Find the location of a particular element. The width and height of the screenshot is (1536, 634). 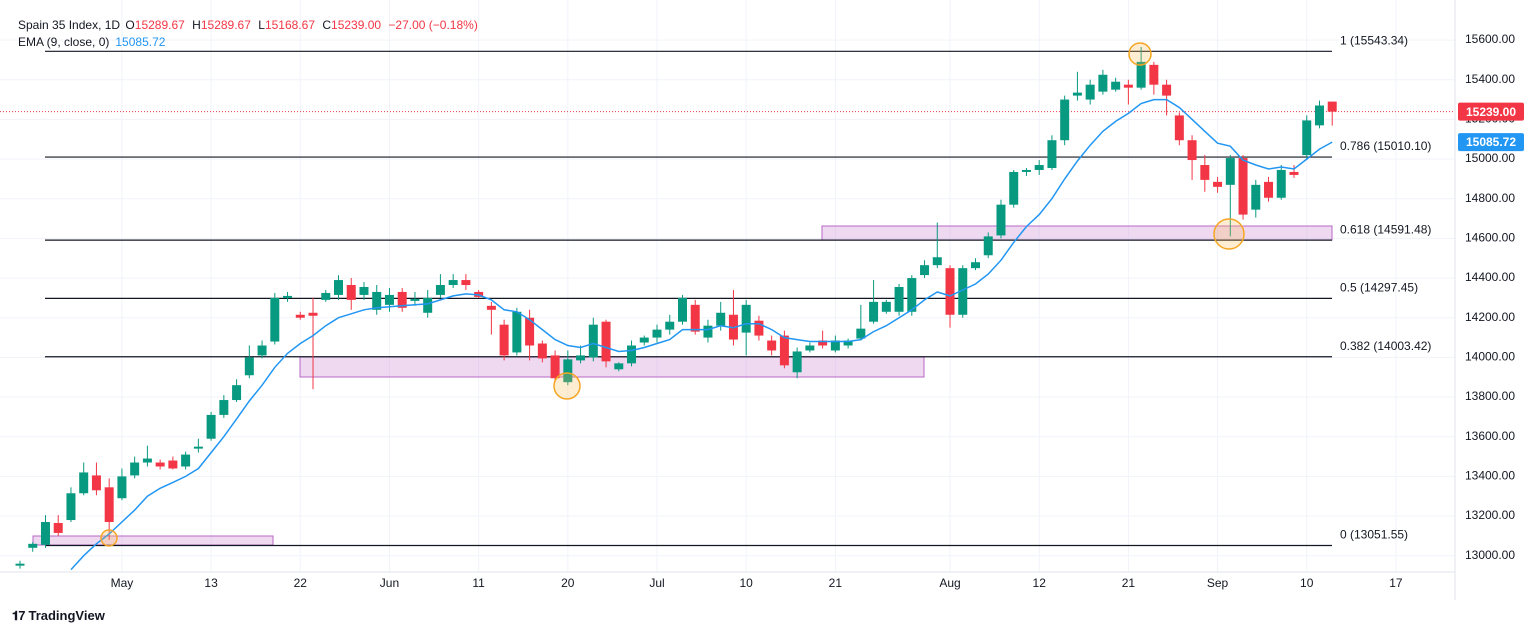

price-badge is located at coordinates (1491, 142).